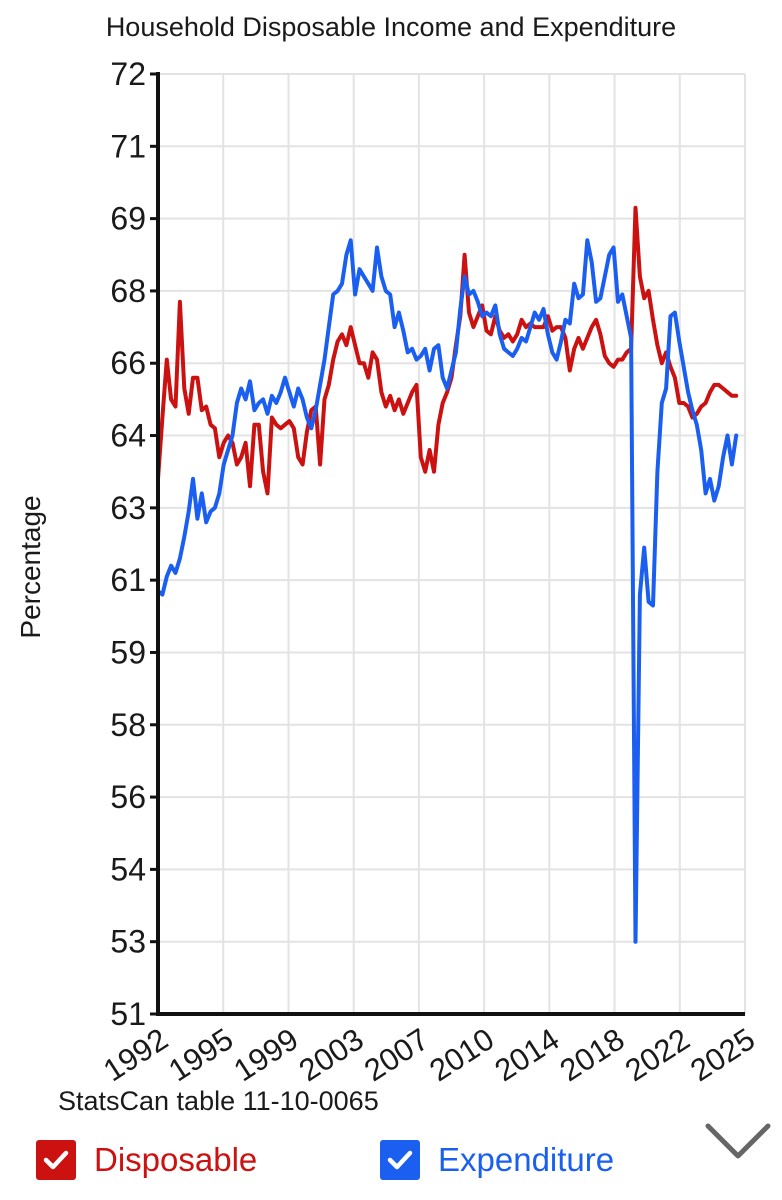 The image size is (782, 1200). I want to click on y-tick-label: 61, so click(128, 580).